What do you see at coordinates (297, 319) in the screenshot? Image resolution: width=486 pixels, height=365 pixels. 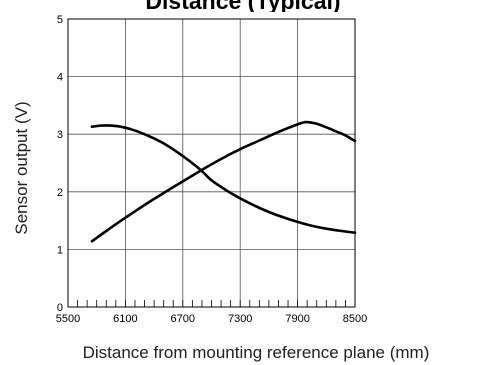 I see `x-tick-label: 7900` at bounding box center [297, 319].